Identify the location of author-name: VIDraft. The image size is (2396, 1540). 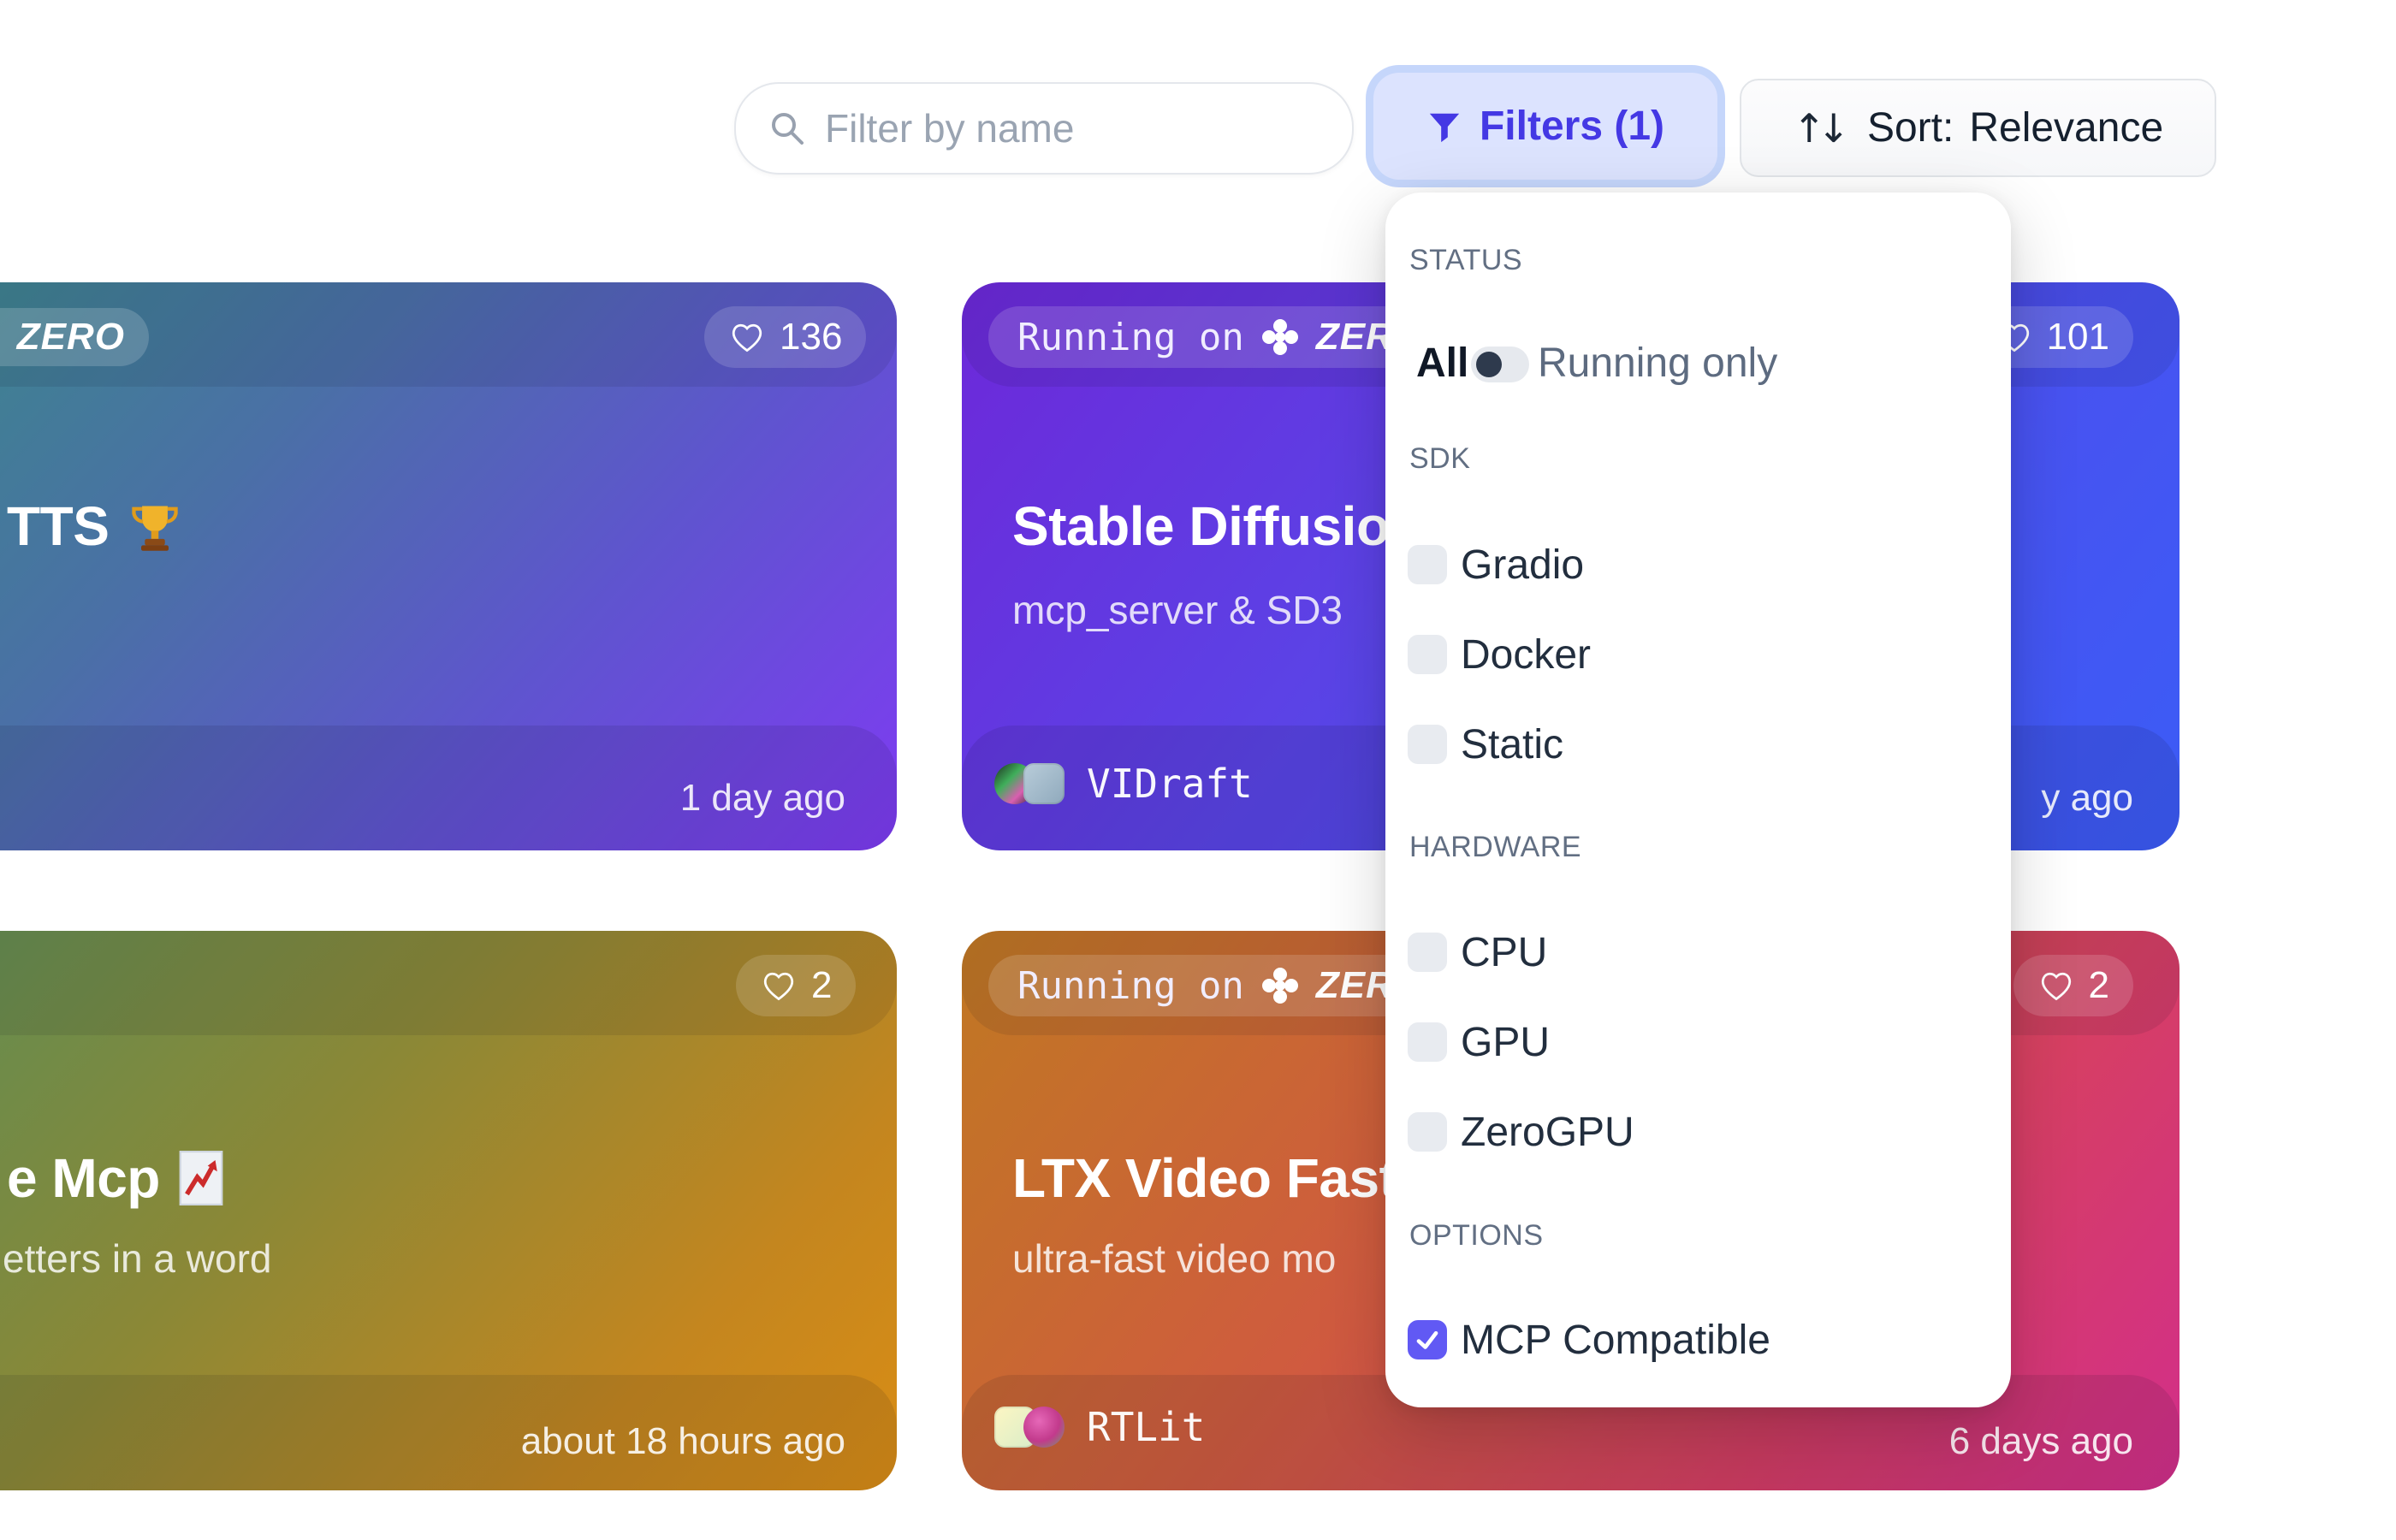
(1170, 784).